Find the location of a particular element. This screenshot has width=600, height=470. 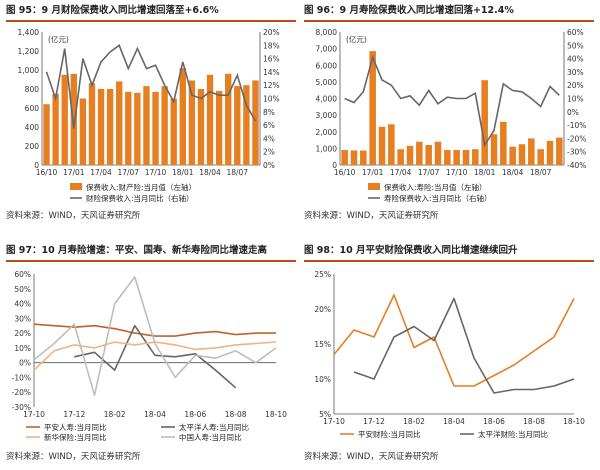

y-tick-label: 6,000 is located at coordinates (327, 65).